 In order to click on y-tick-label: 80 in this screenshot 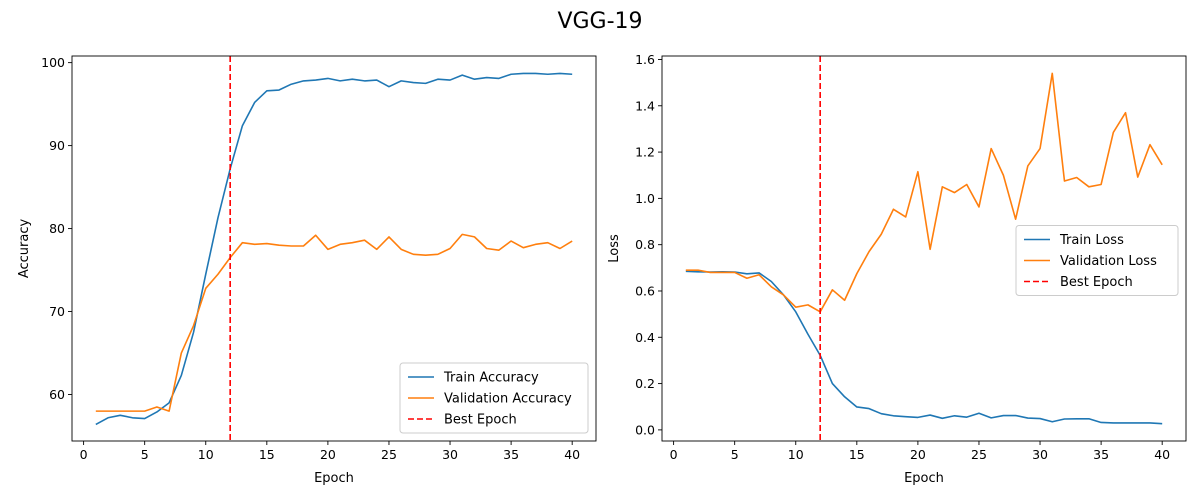, I will do `click(57, 228)`.